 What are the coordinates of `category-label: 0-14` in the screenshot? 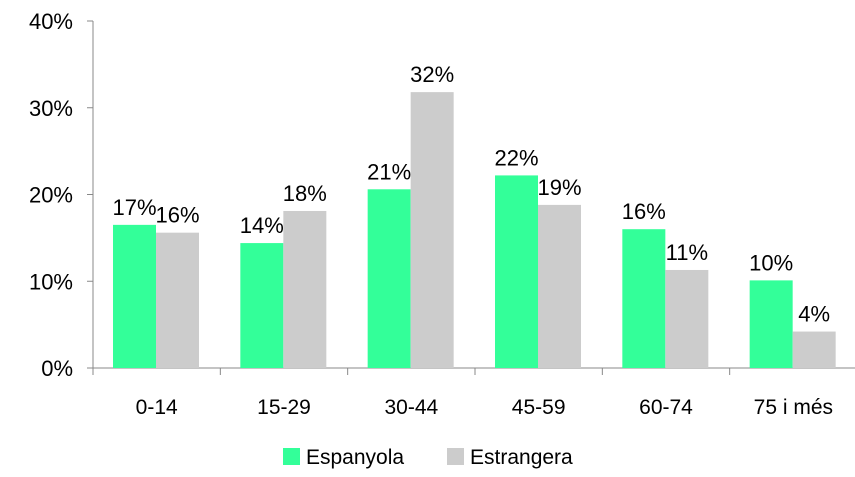 It's located at (157, 407).